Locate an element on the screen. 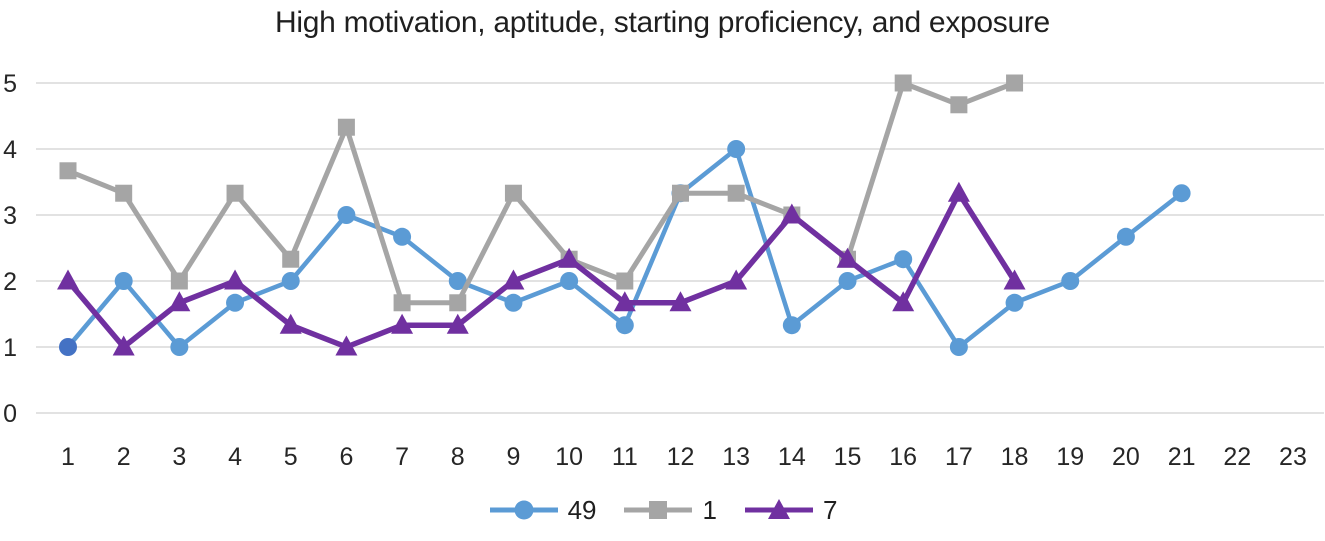  legend-label: 1 is located at coordinates (709, 510).